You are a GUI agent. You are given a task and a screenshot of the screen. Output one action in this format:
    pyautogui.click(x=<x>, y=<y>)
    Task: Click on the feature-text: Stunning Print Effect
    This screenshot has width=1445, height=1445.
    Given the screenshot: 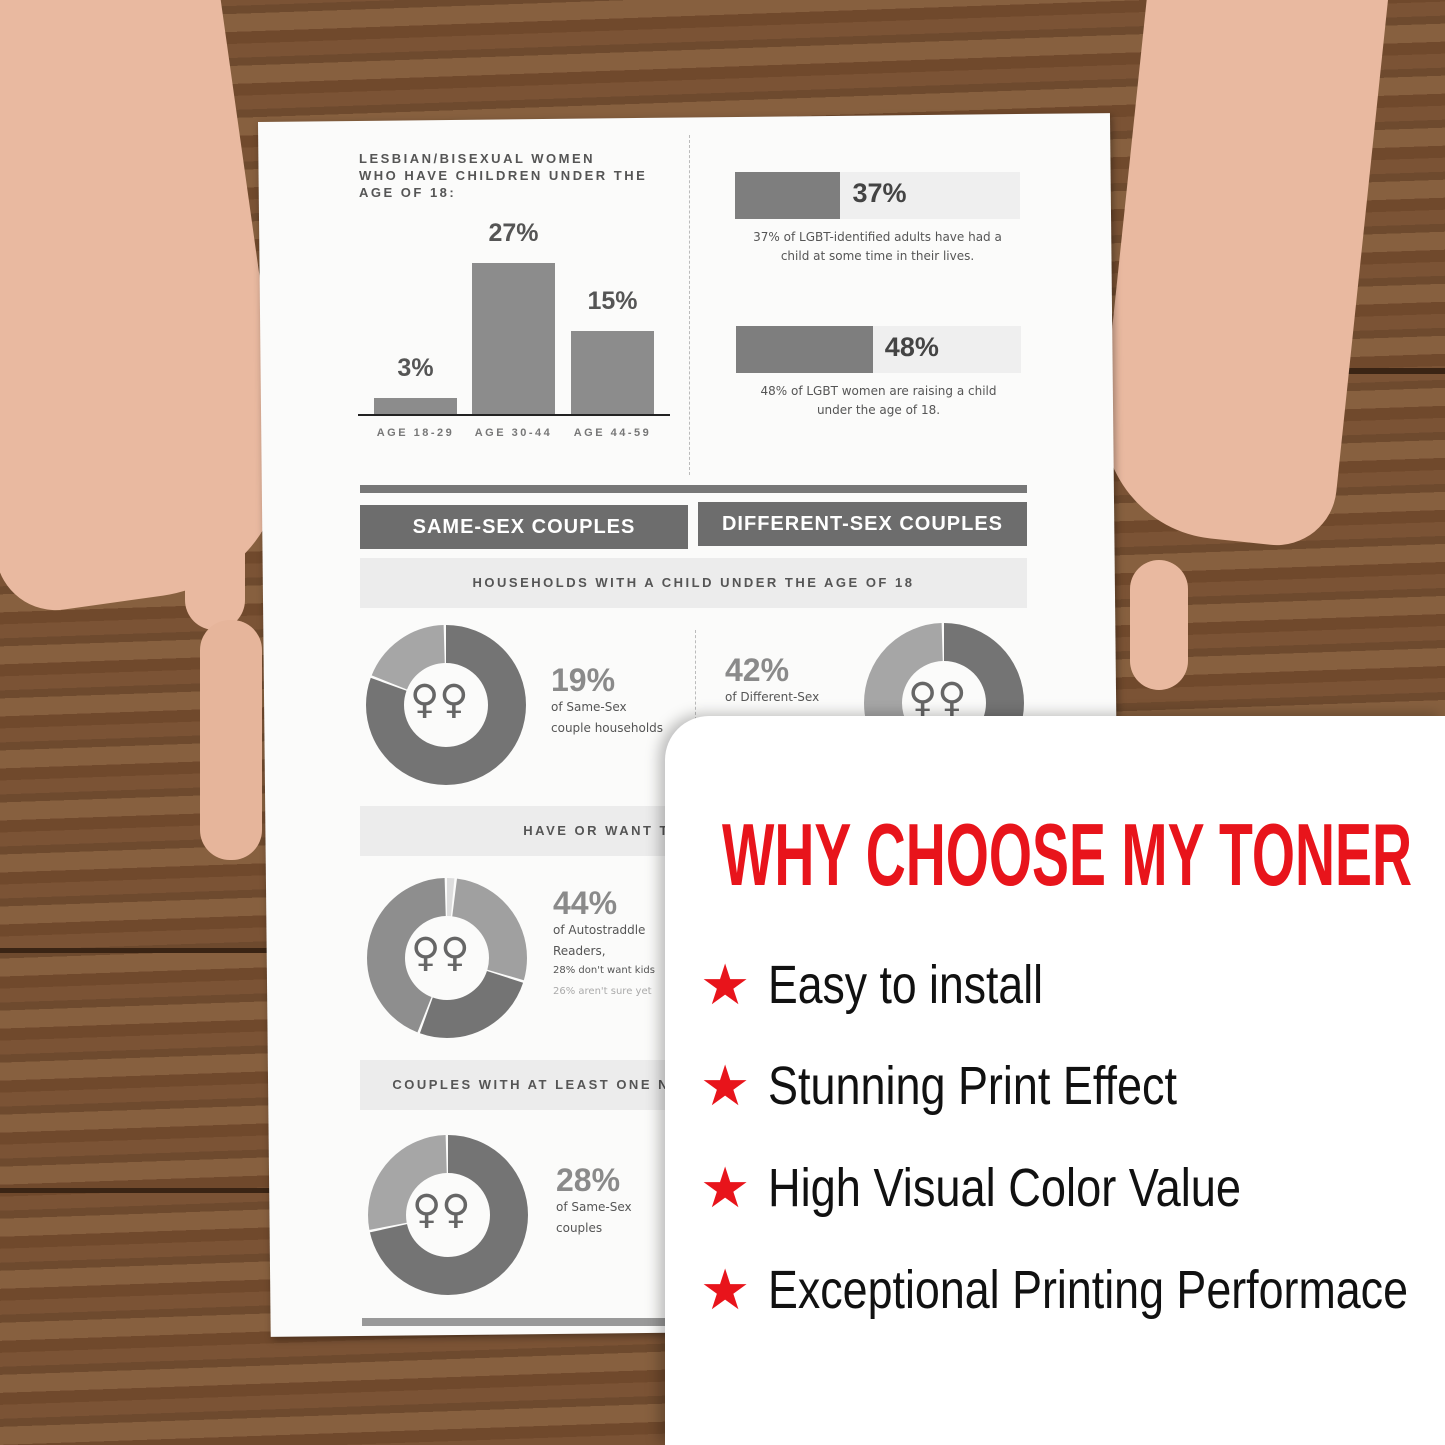 What is the action you would take?
    pyautogui.click(x=972, y=1086)
    